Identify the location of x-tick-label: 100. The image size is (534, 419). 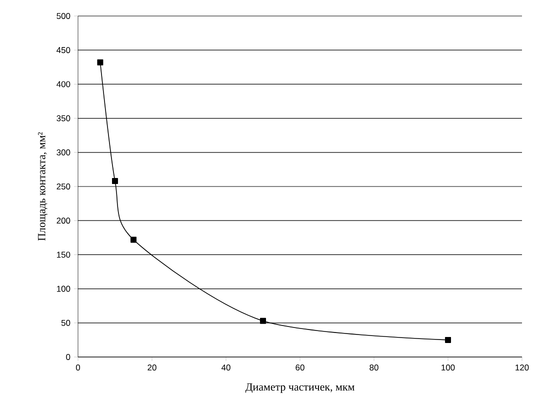
(448, 367).